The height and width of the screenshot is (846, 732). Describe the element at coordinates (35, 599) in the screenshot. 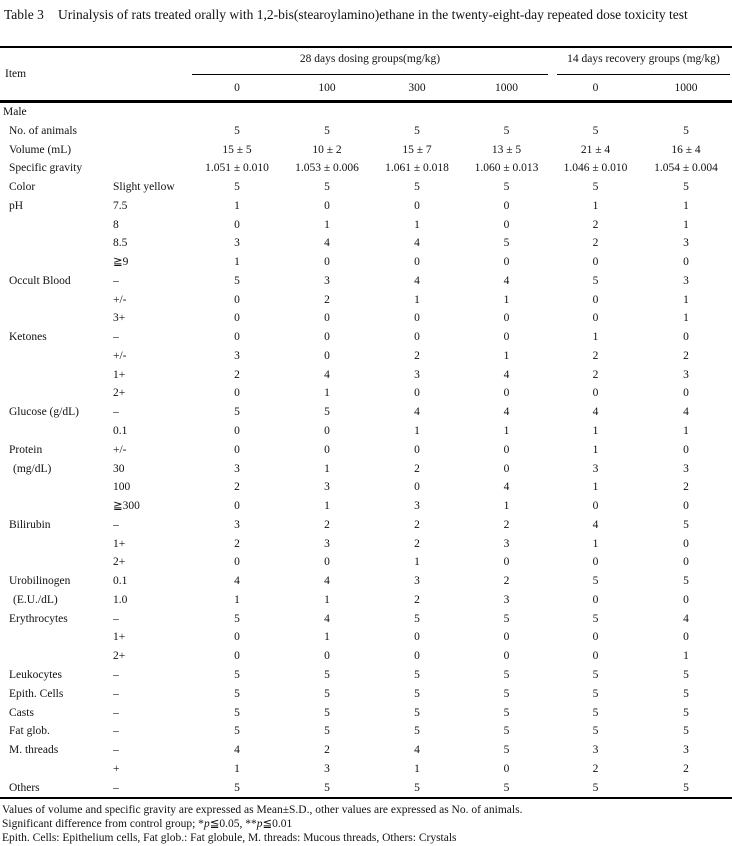

I see `item-cell: (E.U./dL)` at that location.